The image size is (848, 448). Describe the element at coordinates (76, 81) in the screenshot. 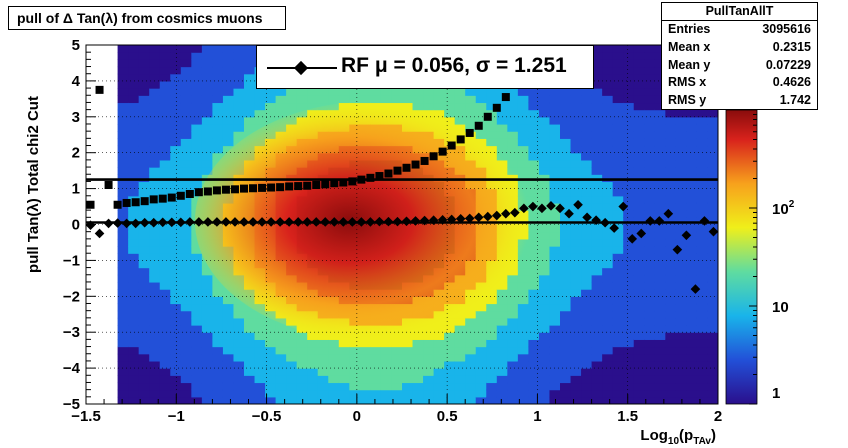

I see `y-tick-label: 4` at that location.